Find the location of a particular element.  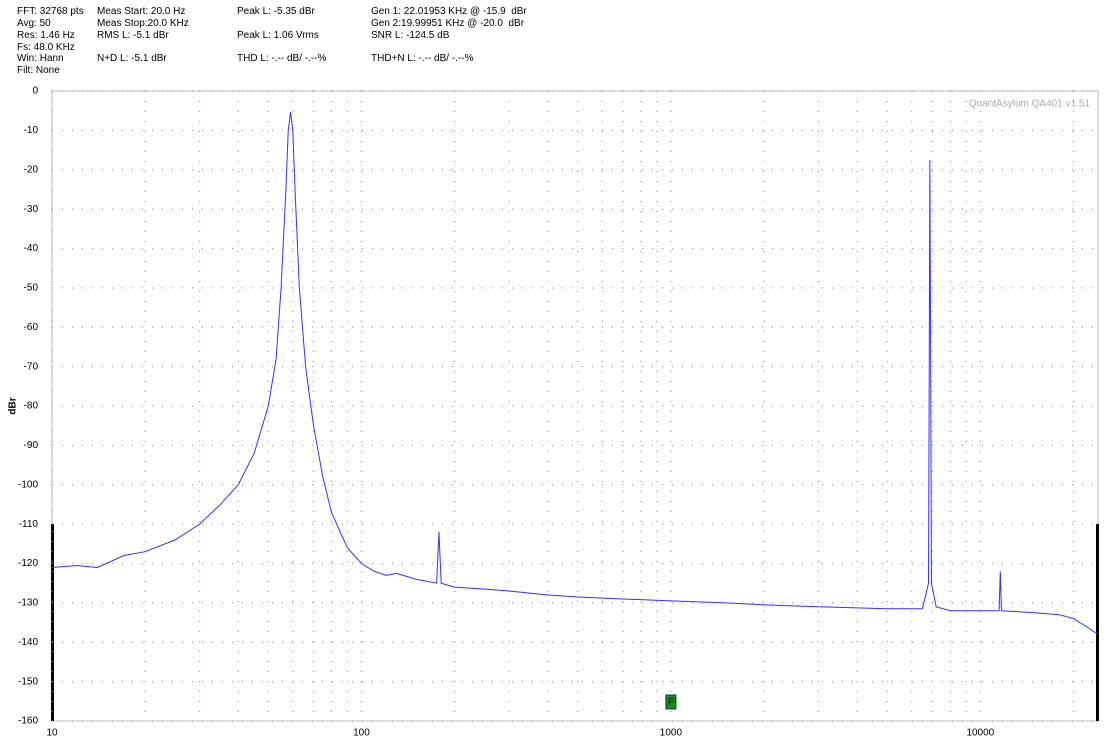

readout: Res: 1.46 Hz is located at coordinates (46, 35).